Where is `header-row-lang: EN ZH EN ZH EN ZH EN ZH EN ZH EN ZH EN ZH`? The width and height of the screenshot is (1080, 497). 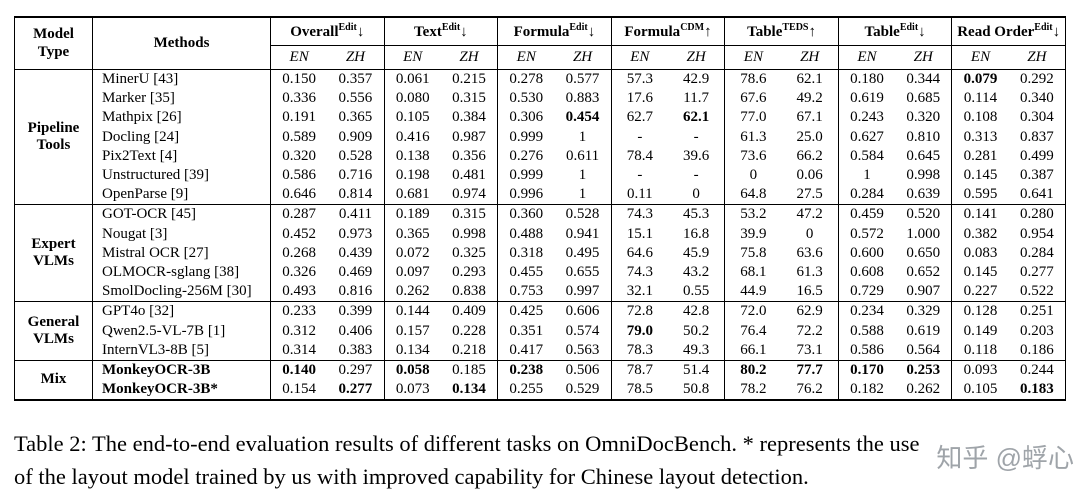
header-row-lang: EN ZH EN ZH EN ZH EN ZH EN ZH EN ZH EN ZH is located at coordinates (540, 57).